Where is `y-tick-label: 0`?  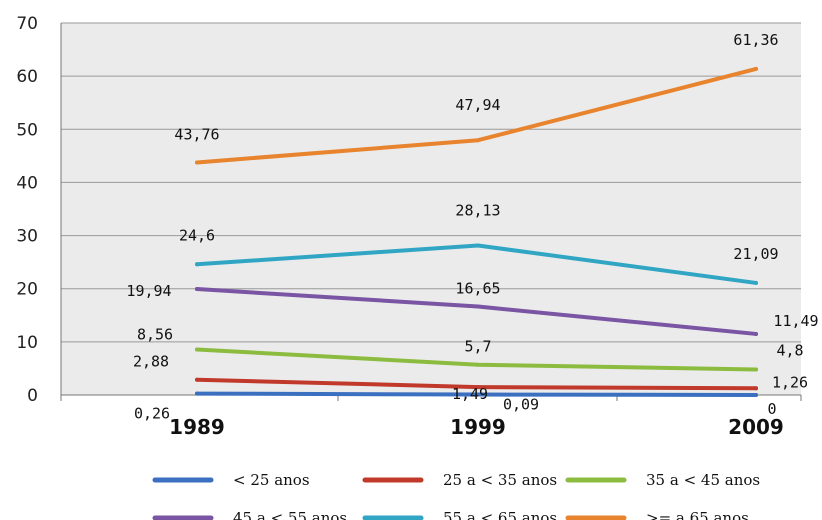
y-tick-label: 0 is located at coordinates (32, 396).